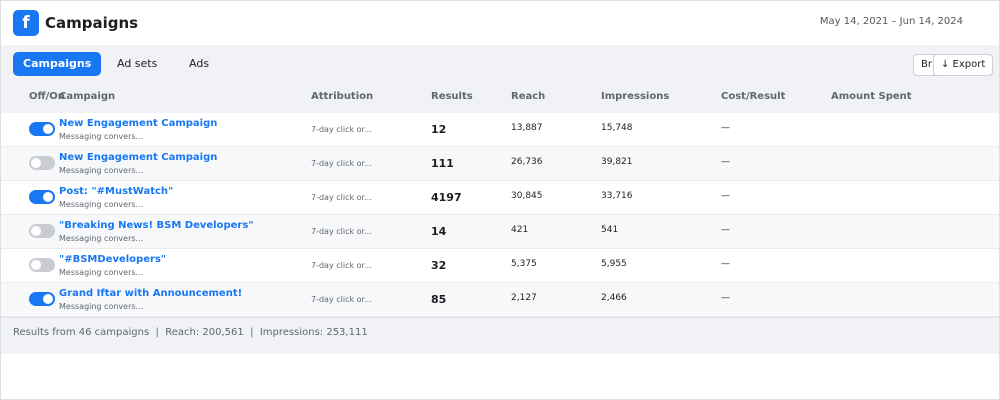  What do you see at coordinates (439, 231) in the screenshot?
I see `results: 14` at bounding box center [439, 231].